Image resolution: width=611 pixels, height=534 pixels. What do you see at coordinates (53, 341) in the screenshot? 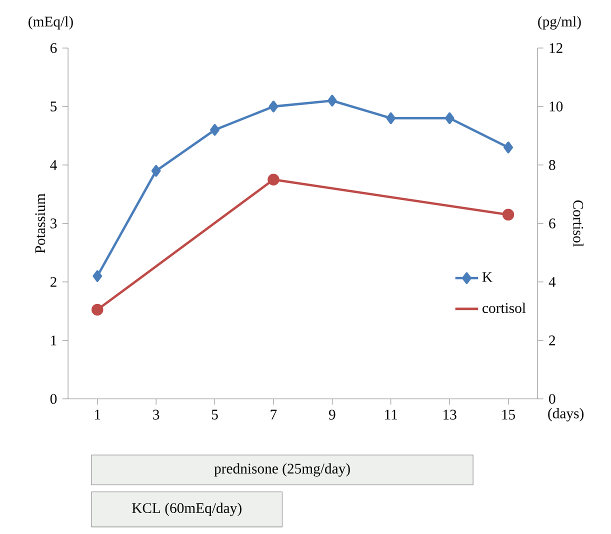
I see `y-tick-label: 1` at bounding box center [53, 341].